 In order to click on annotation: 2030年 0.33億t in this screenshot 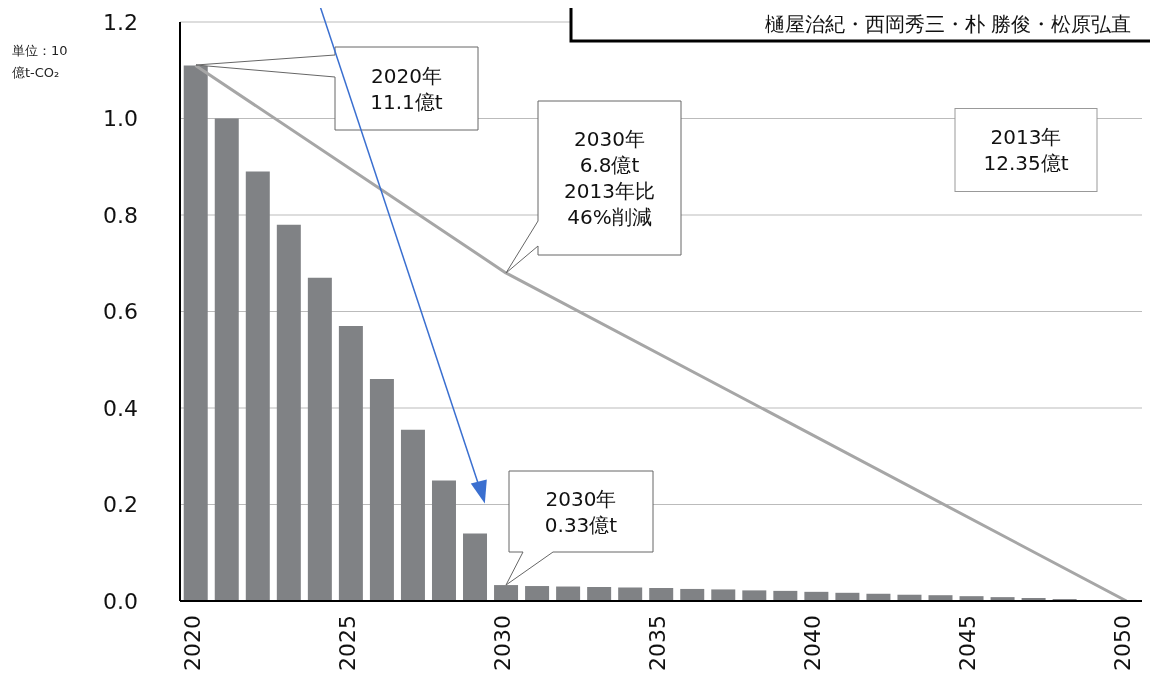, I will do `click(581, 512)`.